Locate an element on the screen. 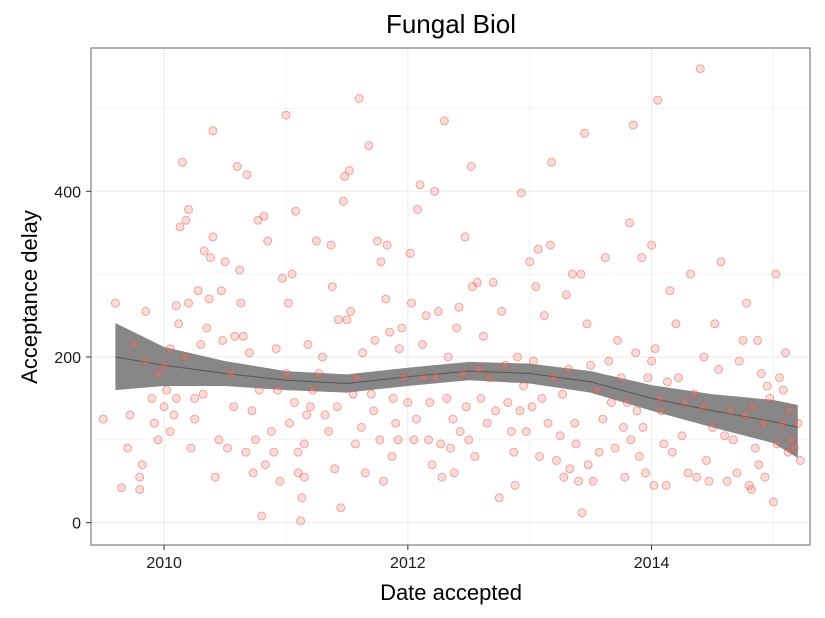  y-axis-title: Acceptance delay is located at coordinates (29, 297).